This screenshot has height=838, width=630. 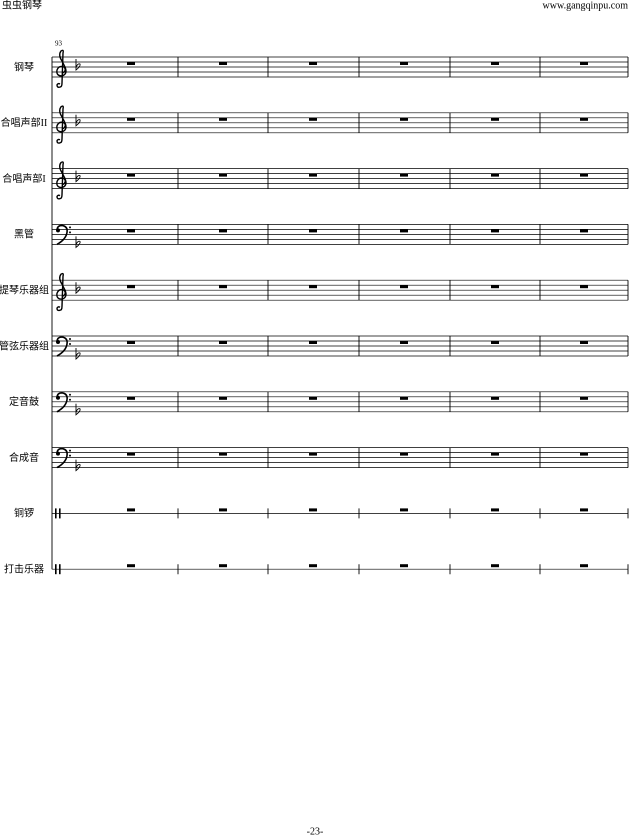 I want to click on header-left: 虫虫钢琴, so click(x=22, y=5).